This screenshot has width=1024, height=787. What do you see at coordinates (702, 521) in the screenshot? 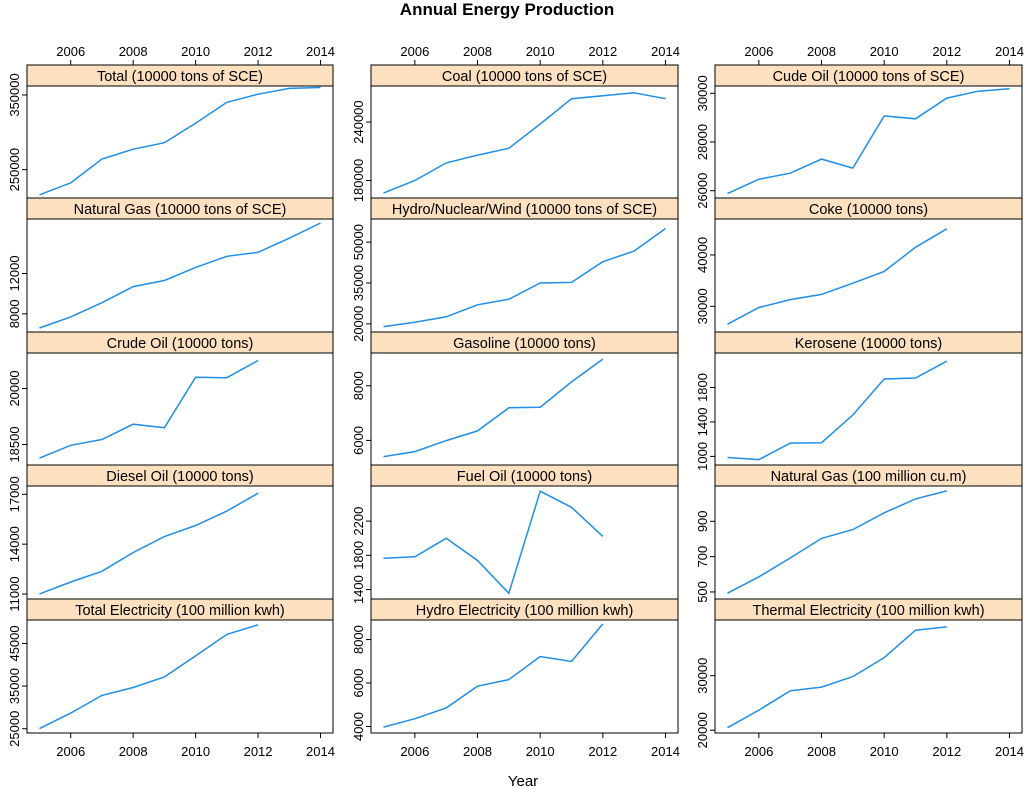
I see `y-tick-label: 900` at bounding box center [702, 521].